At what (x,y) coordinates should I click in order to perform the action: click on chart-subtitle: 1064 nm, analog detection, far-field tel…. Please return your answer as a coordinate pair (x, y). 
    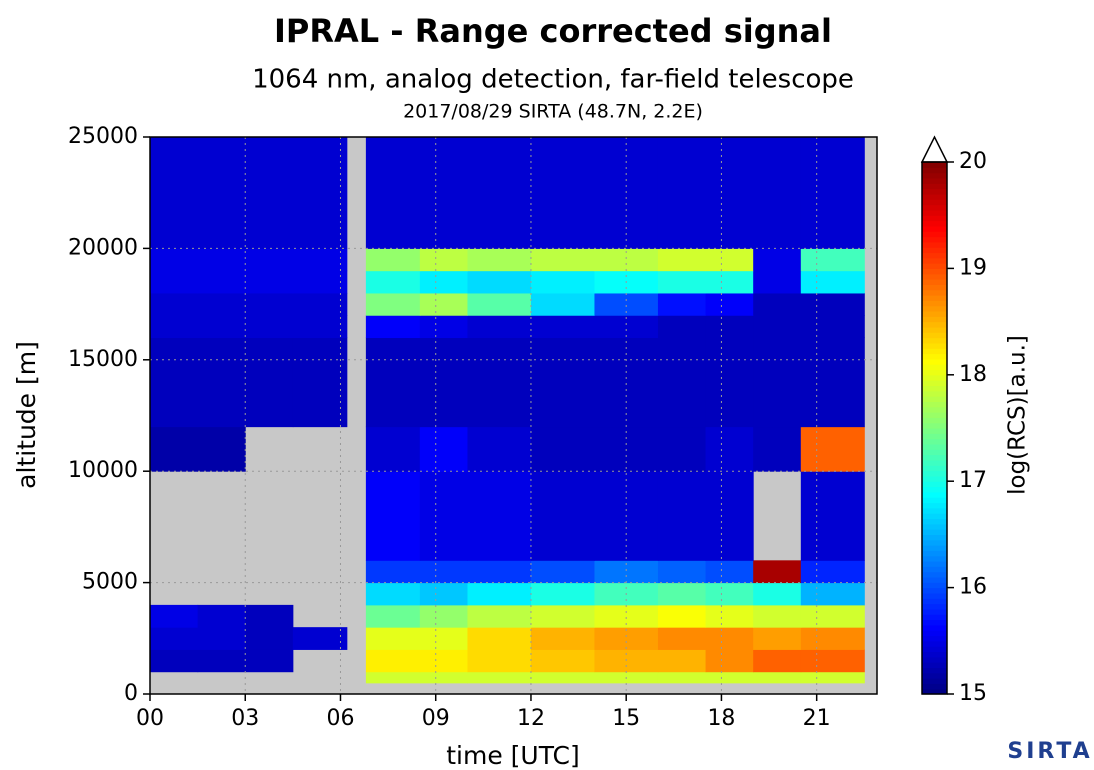
    Looking at the image, I should click on (553, 80).